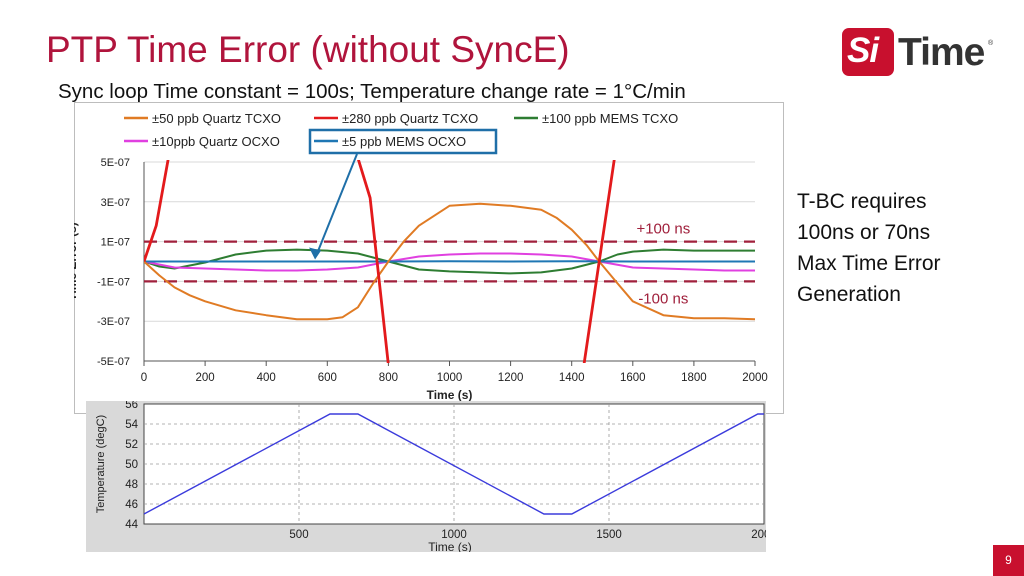  Describe the element at coordinates (205, 378) in the screenshot. I see `x-tick-label: 200` at that location.